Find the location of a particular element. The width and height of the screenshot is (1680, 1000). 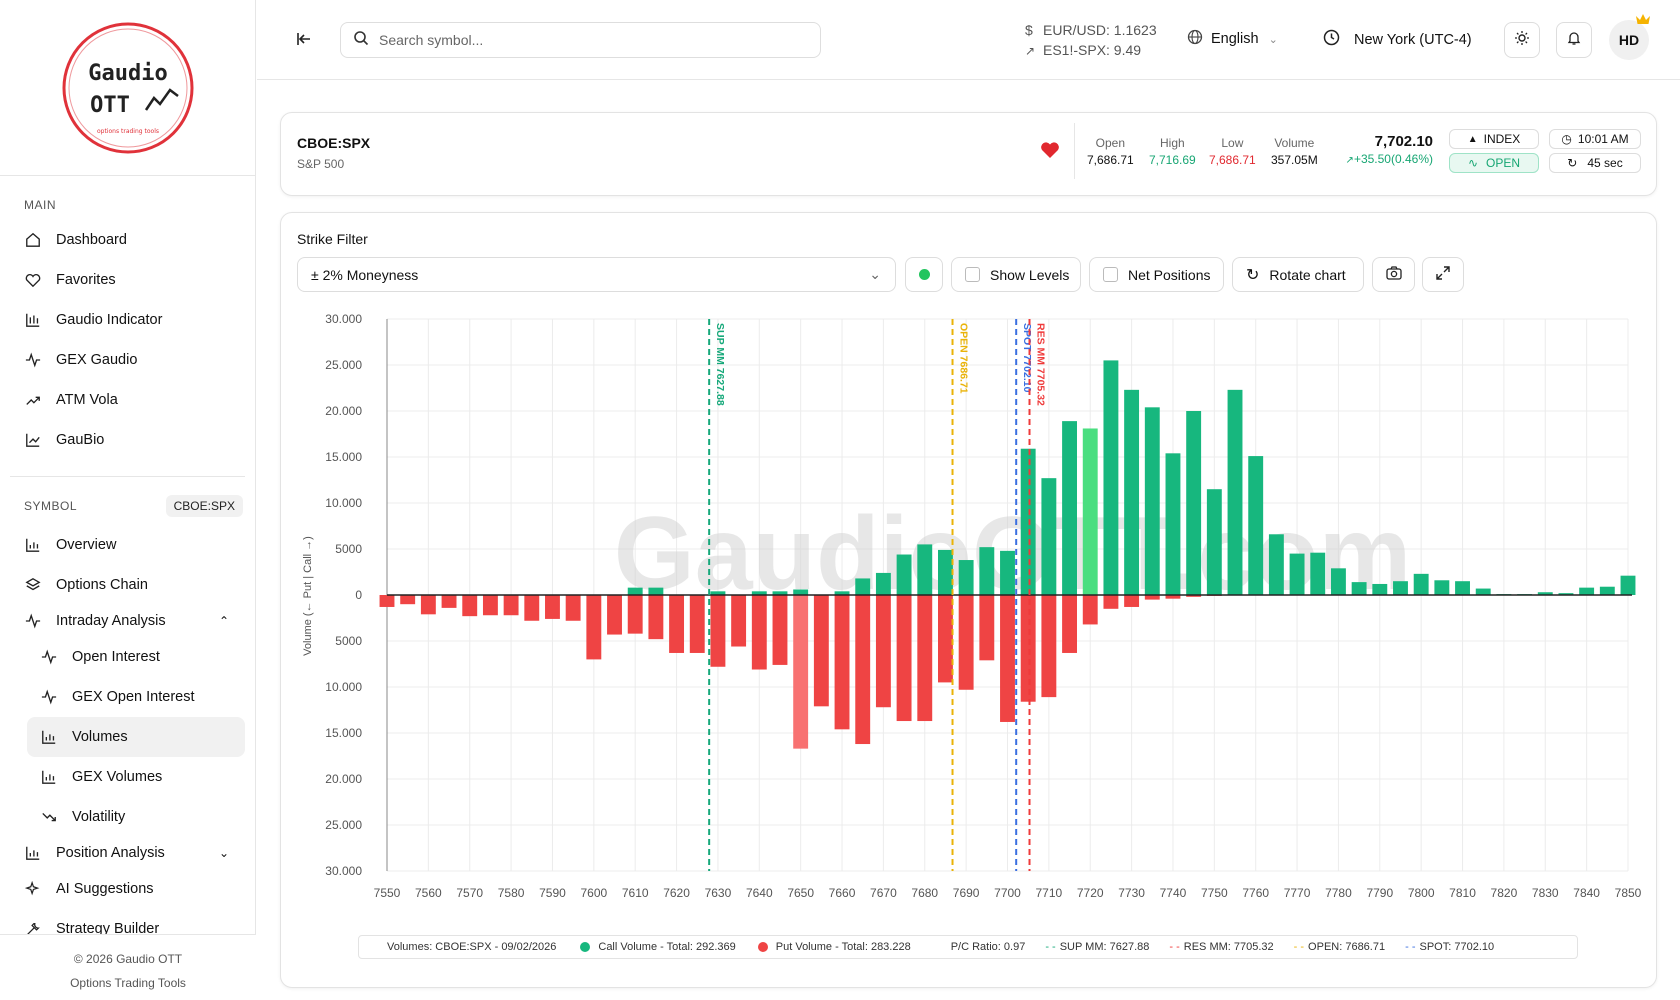

symbol-title: CBOE:SPX is located at coordinates (334, 143).